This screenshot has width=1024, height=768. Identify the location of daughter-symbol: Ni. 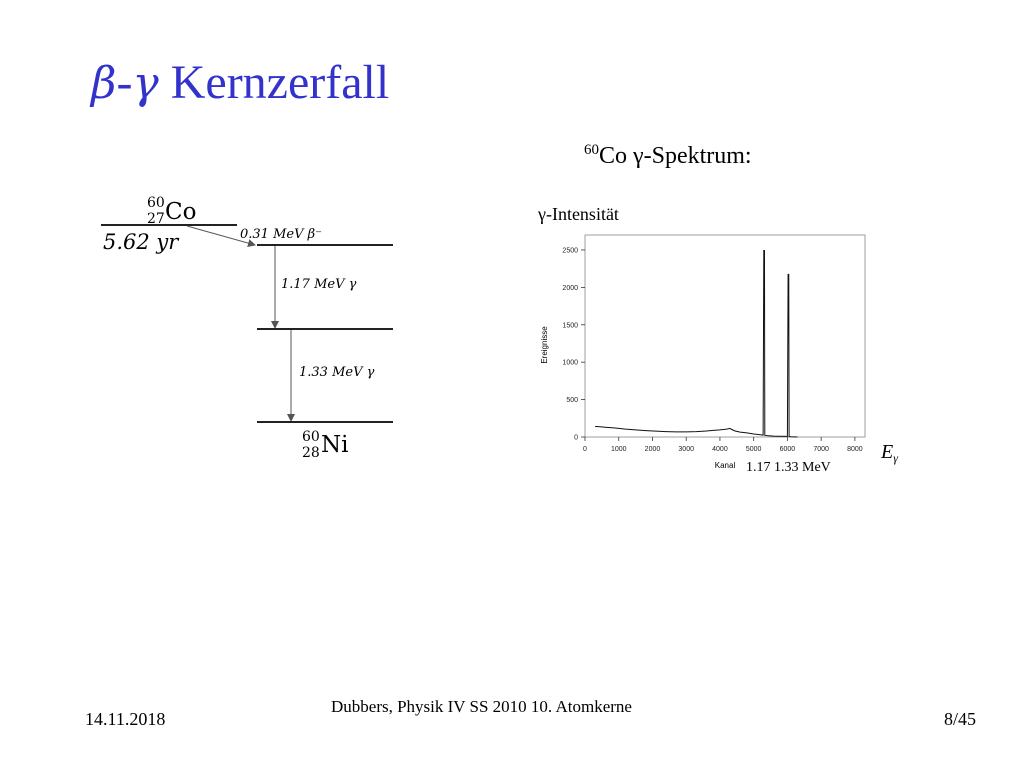
(334, 445).